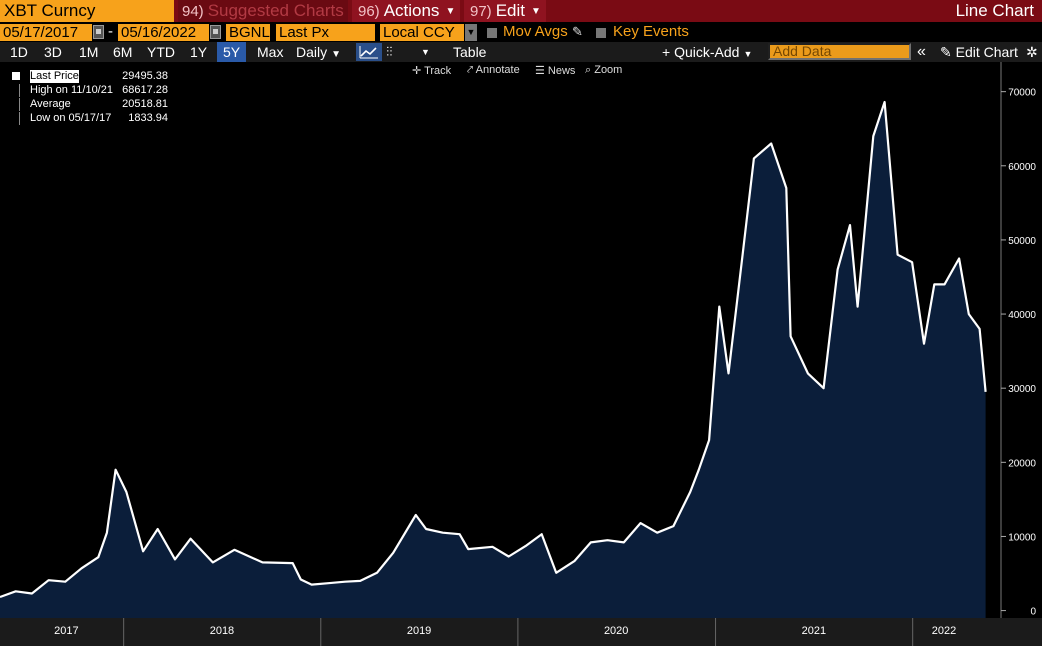 The width and height of the screenshot is (1042, 646). I want to click on start-date-field: 05/17/2017, so click(46, 32).